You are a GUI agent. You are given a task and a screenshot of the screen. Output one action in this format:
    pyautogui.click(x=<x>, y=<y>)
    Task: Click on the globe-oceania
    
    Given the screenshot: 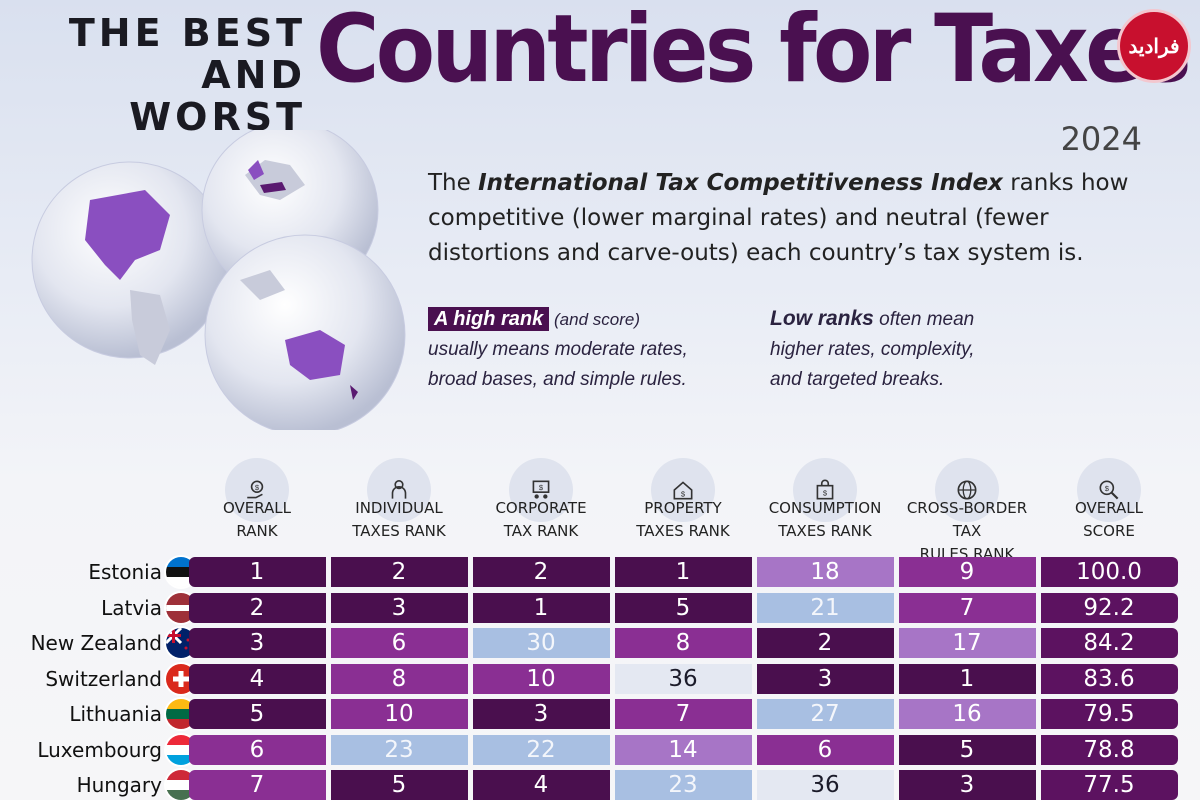 What is the action you would take?
    pyautogui.click(x=305, y=332)
    